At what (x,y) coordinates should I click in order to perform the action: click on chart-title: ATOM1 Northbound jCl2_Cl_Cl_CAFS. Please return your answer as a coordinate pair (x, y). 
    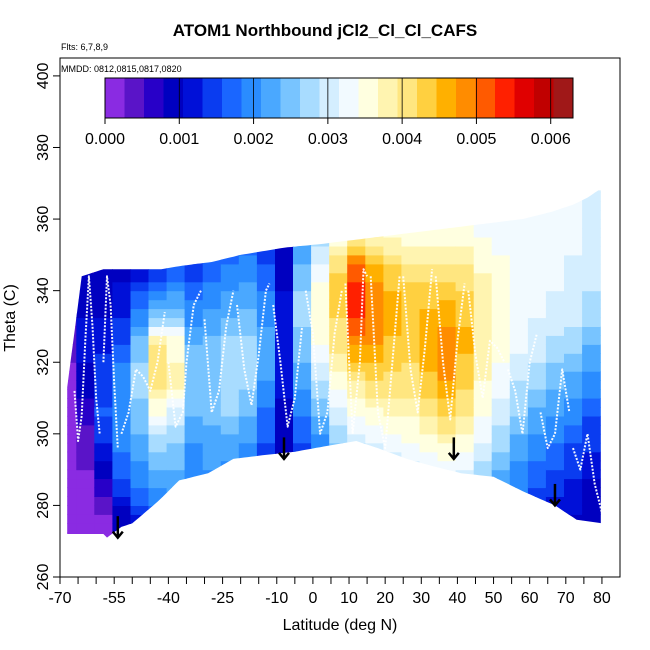
    Looking at the image, I should click on (325, 30).